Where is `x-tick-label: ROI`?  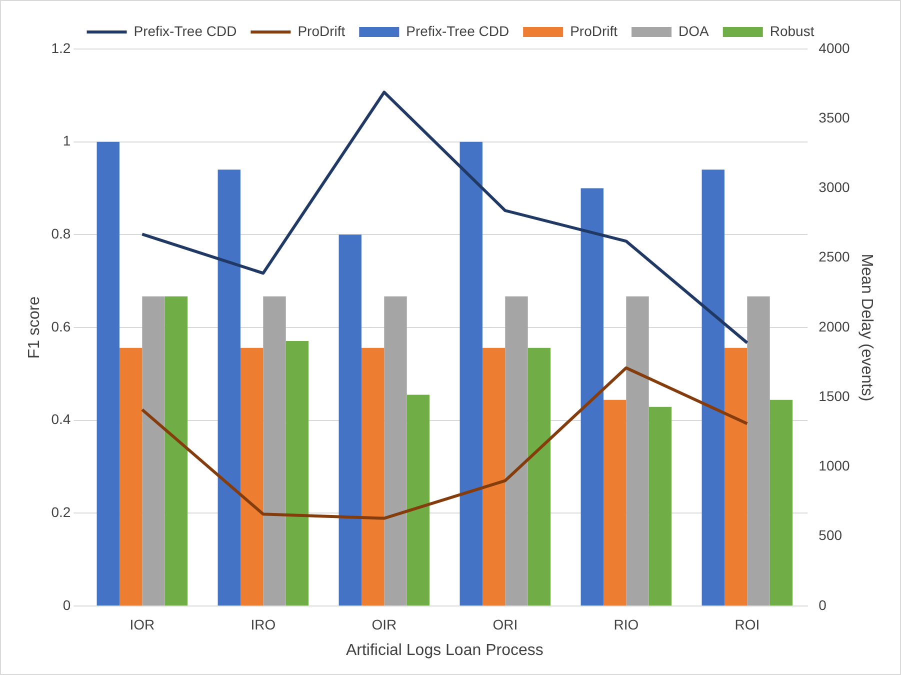
x-tick-label: ROI is located at coordinates (747, 624).